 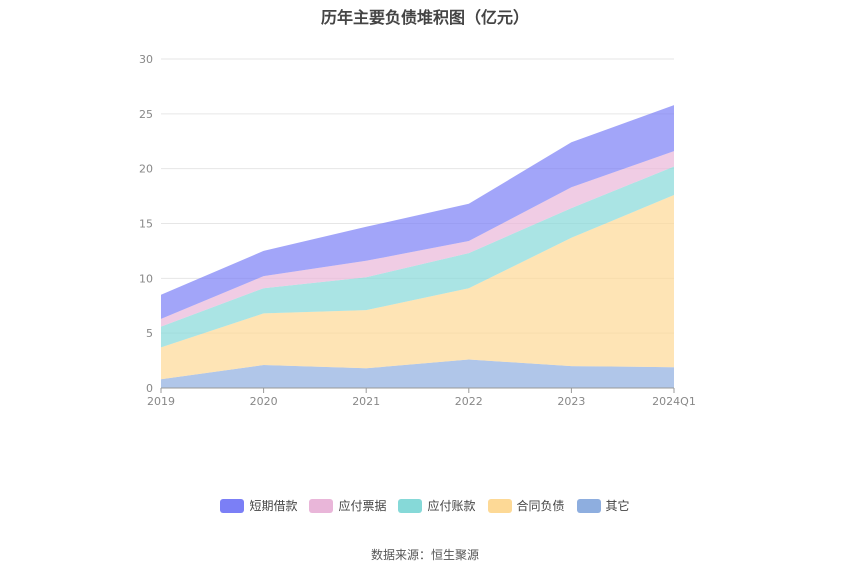 What do you see at coordinates (146, 114) in the screenshot?
I see `y-tick-label: 25` at bounding box center [146, 114].